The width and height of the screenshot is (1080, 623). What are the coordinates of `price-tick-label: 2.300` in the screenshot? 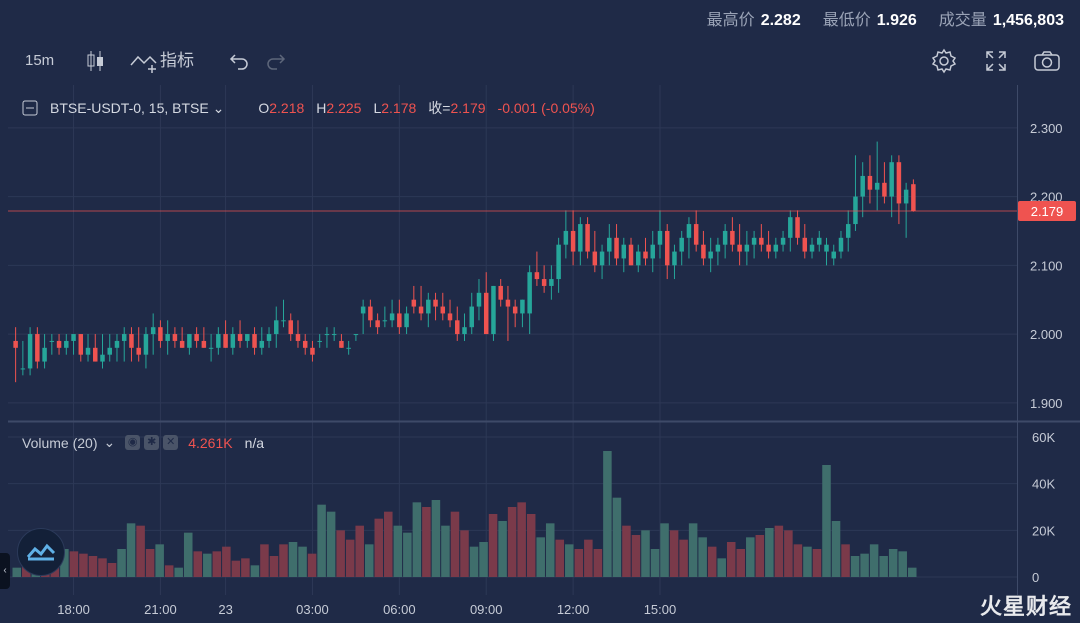 It's located at (1046, 128).